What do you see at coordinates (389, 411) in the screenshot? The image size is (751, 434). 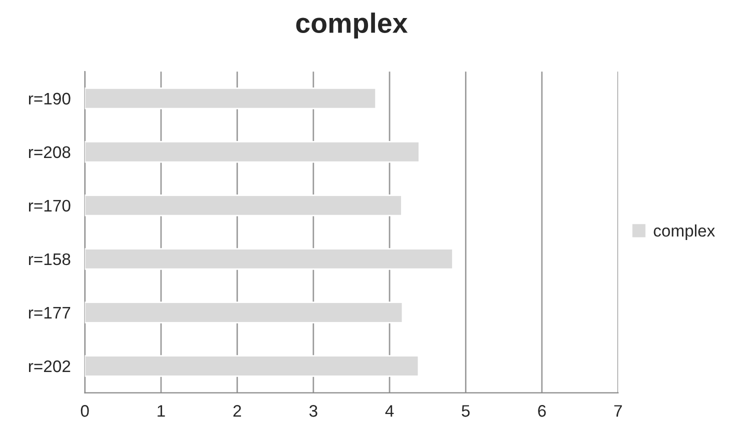 I see `x-tick-label: 4` at bounding box center [389, 411].